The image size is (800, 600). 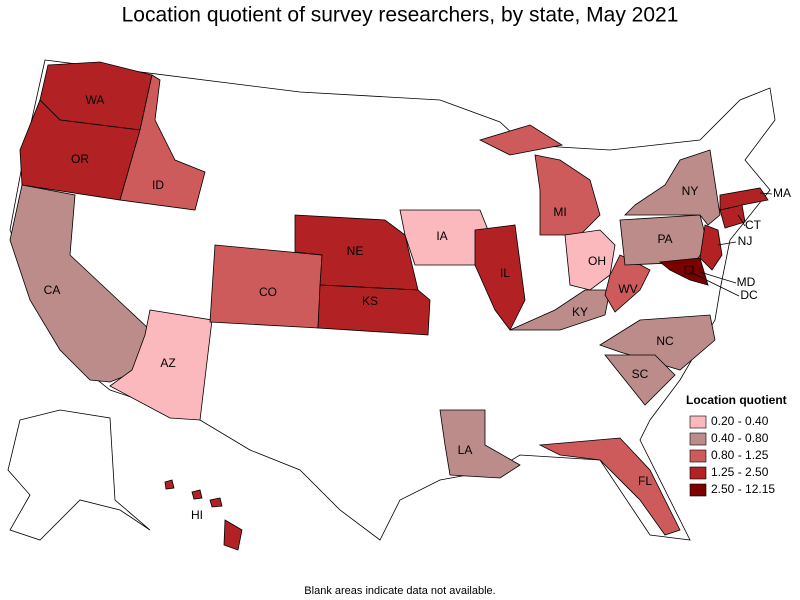 What do you see at coordinates (782, 193) in the screenshot?
I see `state-label: MA` at bounding box center [782, 193].